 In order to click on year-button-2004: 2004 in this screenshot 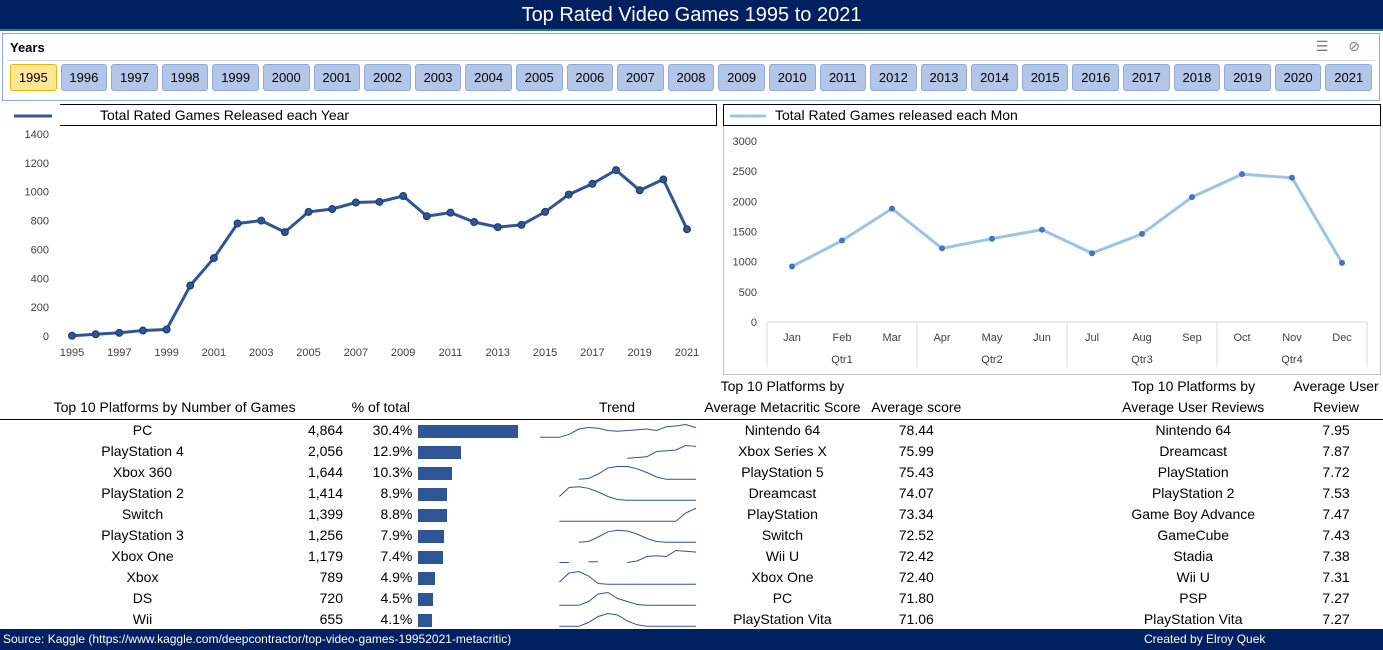, I will do `click(488, 77)`.